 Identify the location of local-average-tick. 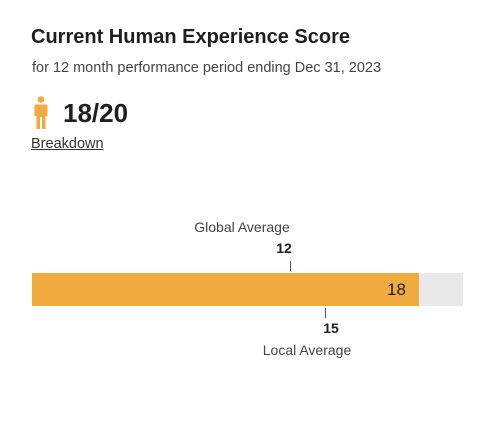
(325, 313).